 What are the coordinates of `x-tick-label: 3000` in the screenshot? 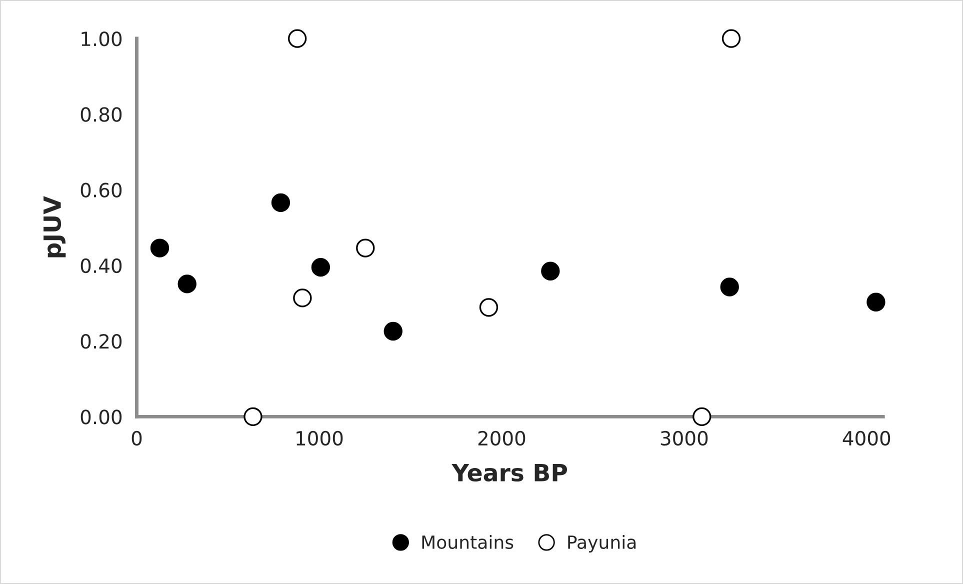 It's located at (684, 438).